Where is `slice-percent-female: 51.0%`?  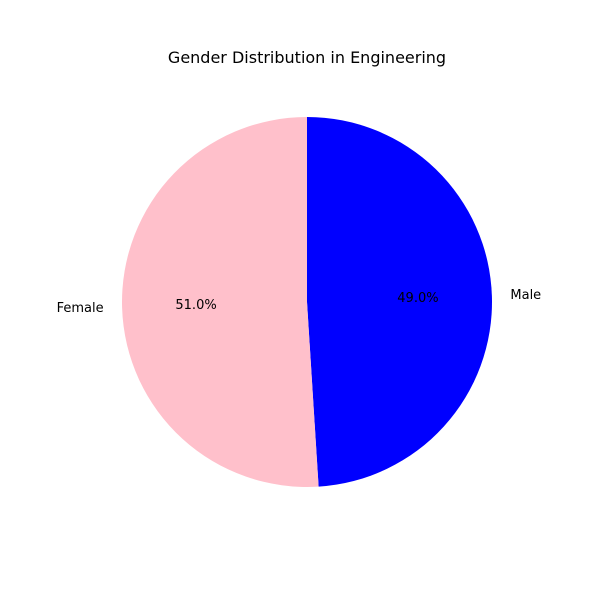
slice-percent-female: 51.0% is located at coordinates (195, 305).